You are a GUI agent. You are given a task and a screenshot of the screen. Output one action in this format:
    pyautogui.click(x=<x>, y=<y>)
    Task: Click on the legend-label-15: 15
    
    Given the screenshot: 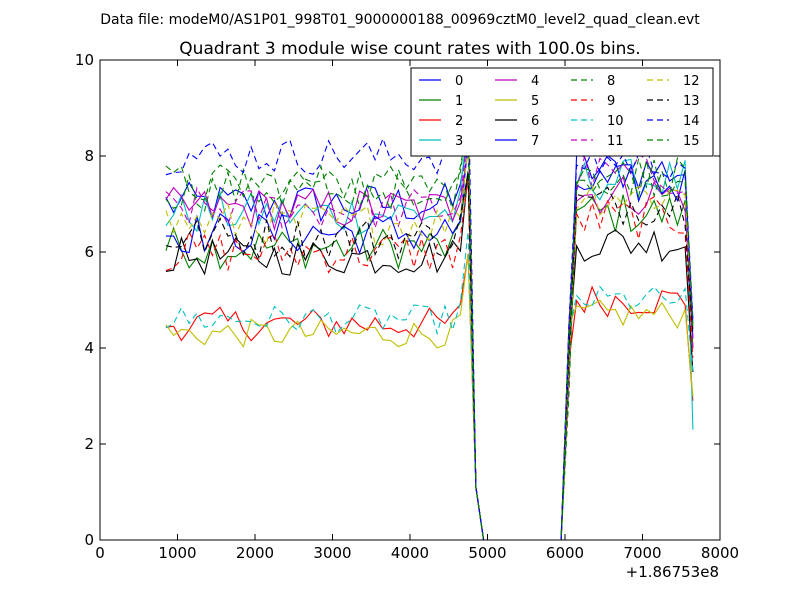 What is the action you would take?
    pyautogui.click(x=691, y=141)
    